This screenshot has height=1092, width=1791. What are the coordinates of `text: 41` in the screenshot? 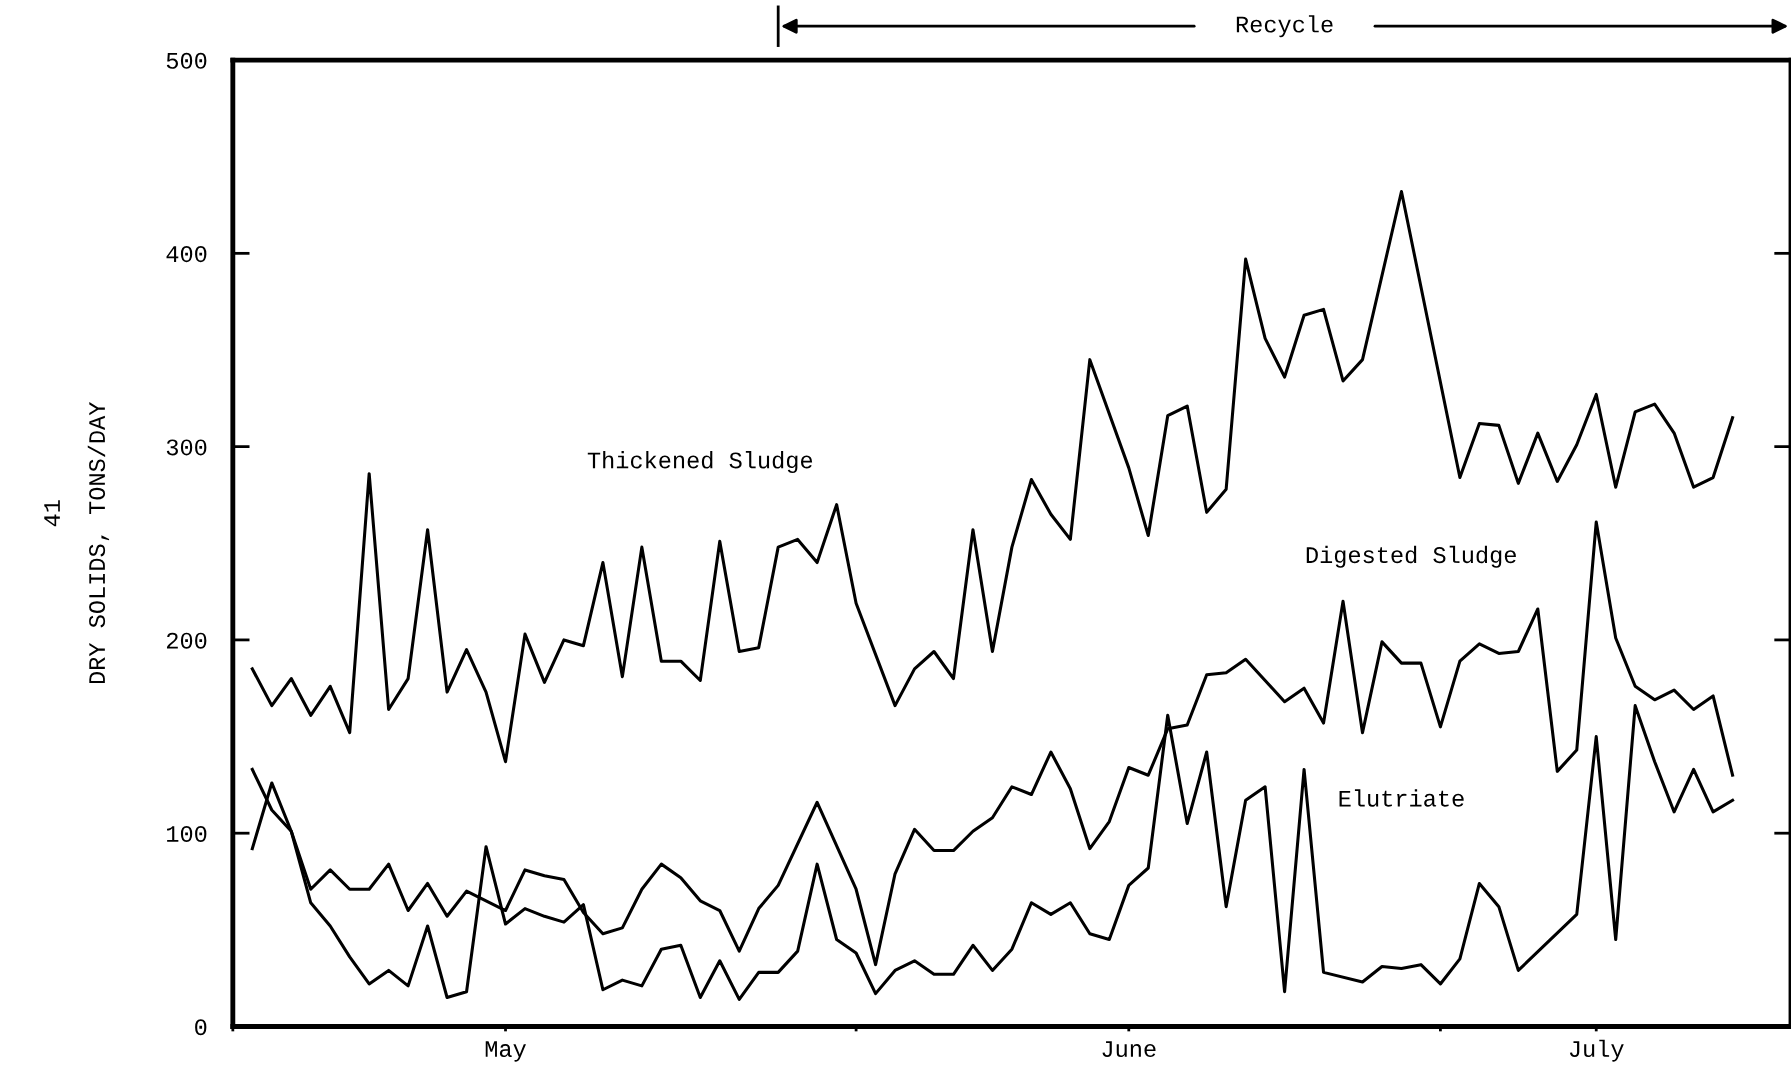 It's located at (52, 513).